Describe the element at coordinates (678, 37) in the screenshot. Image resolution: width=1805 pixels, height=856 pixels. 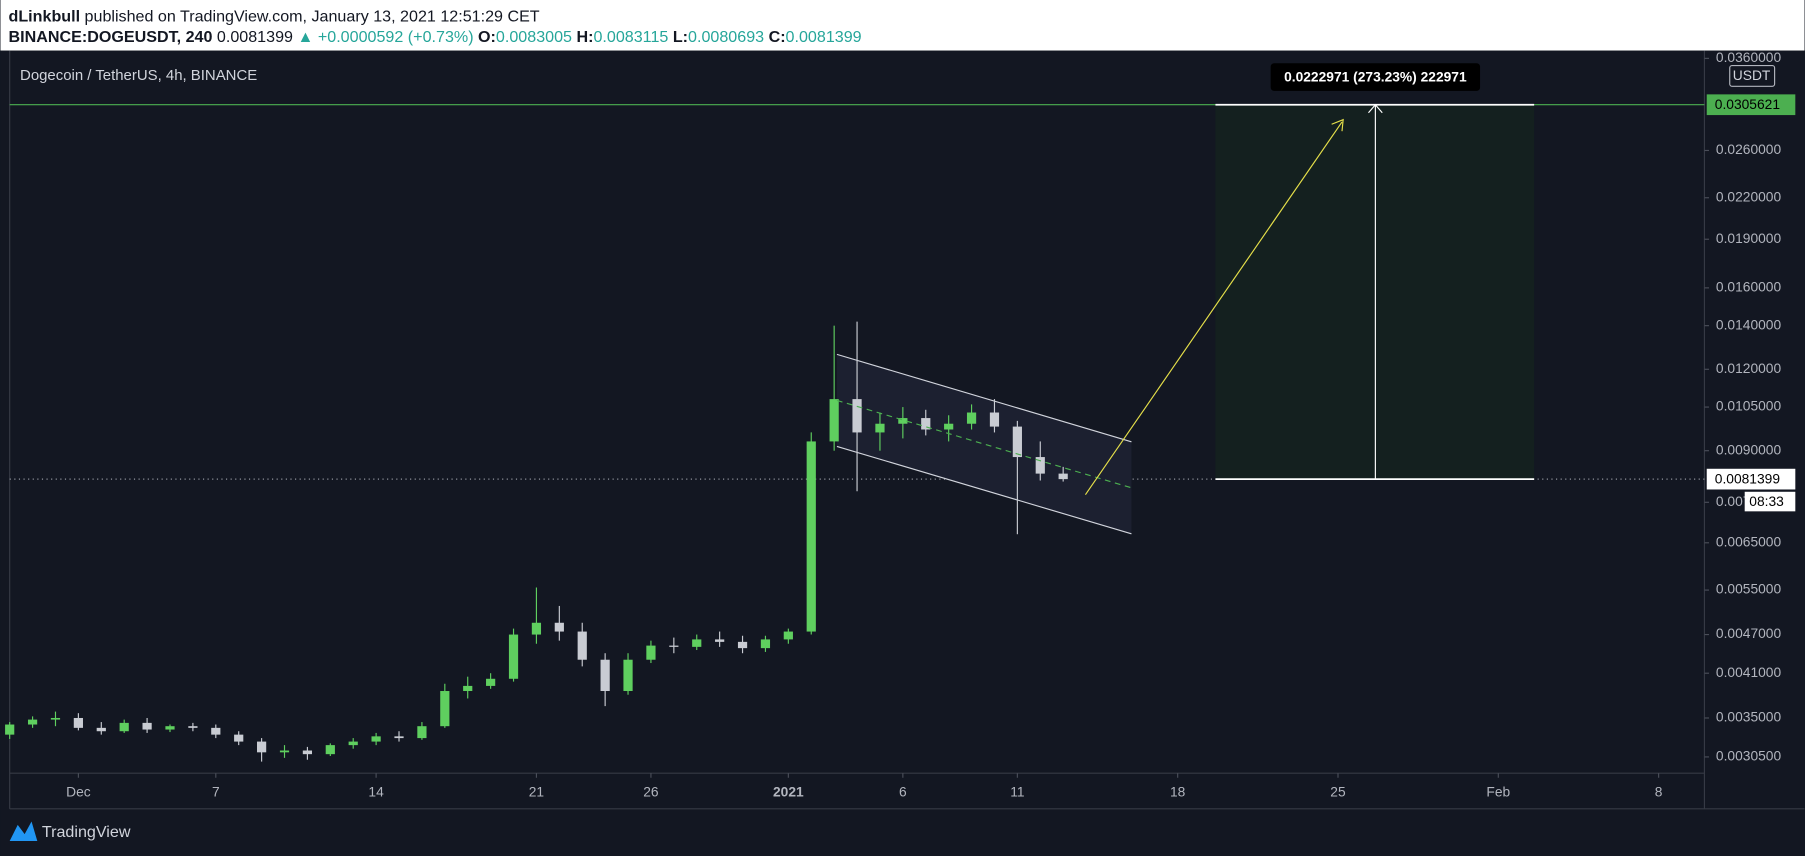
I see `ohlc-label: L:` at that location.